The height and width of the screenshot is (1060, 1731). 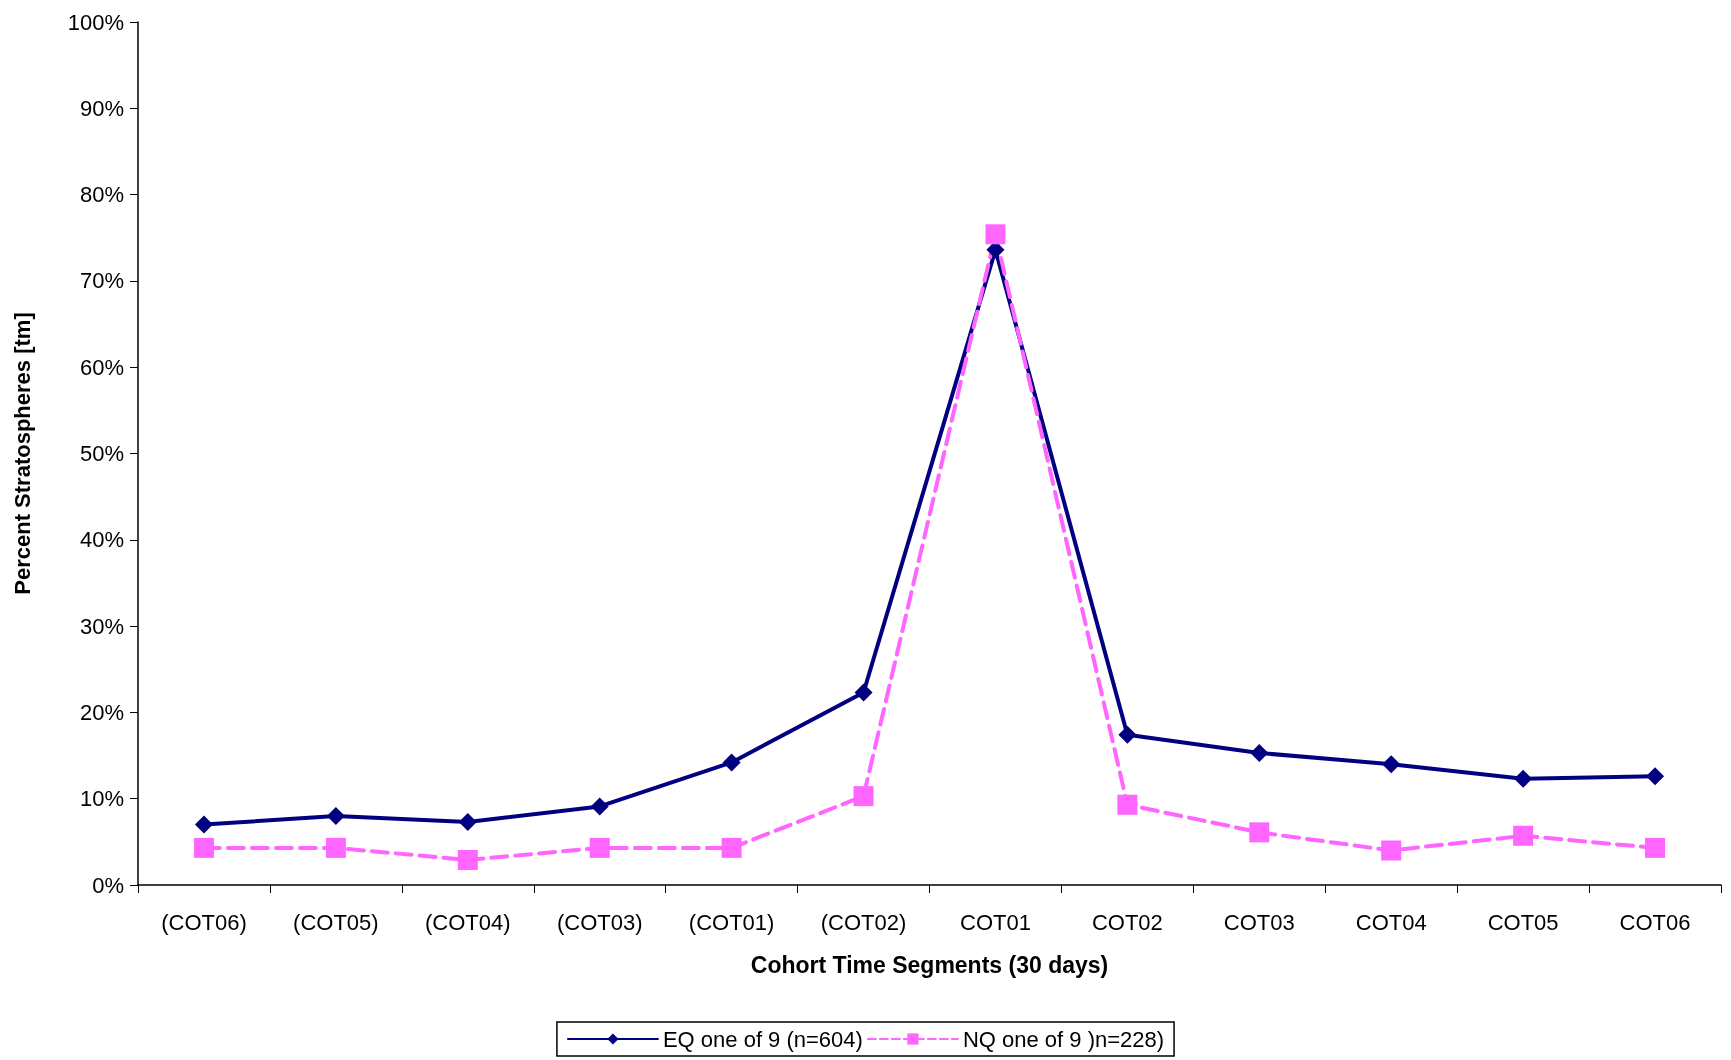 I want to click on x-tick-label: COT01, so click(x=995, y=922).